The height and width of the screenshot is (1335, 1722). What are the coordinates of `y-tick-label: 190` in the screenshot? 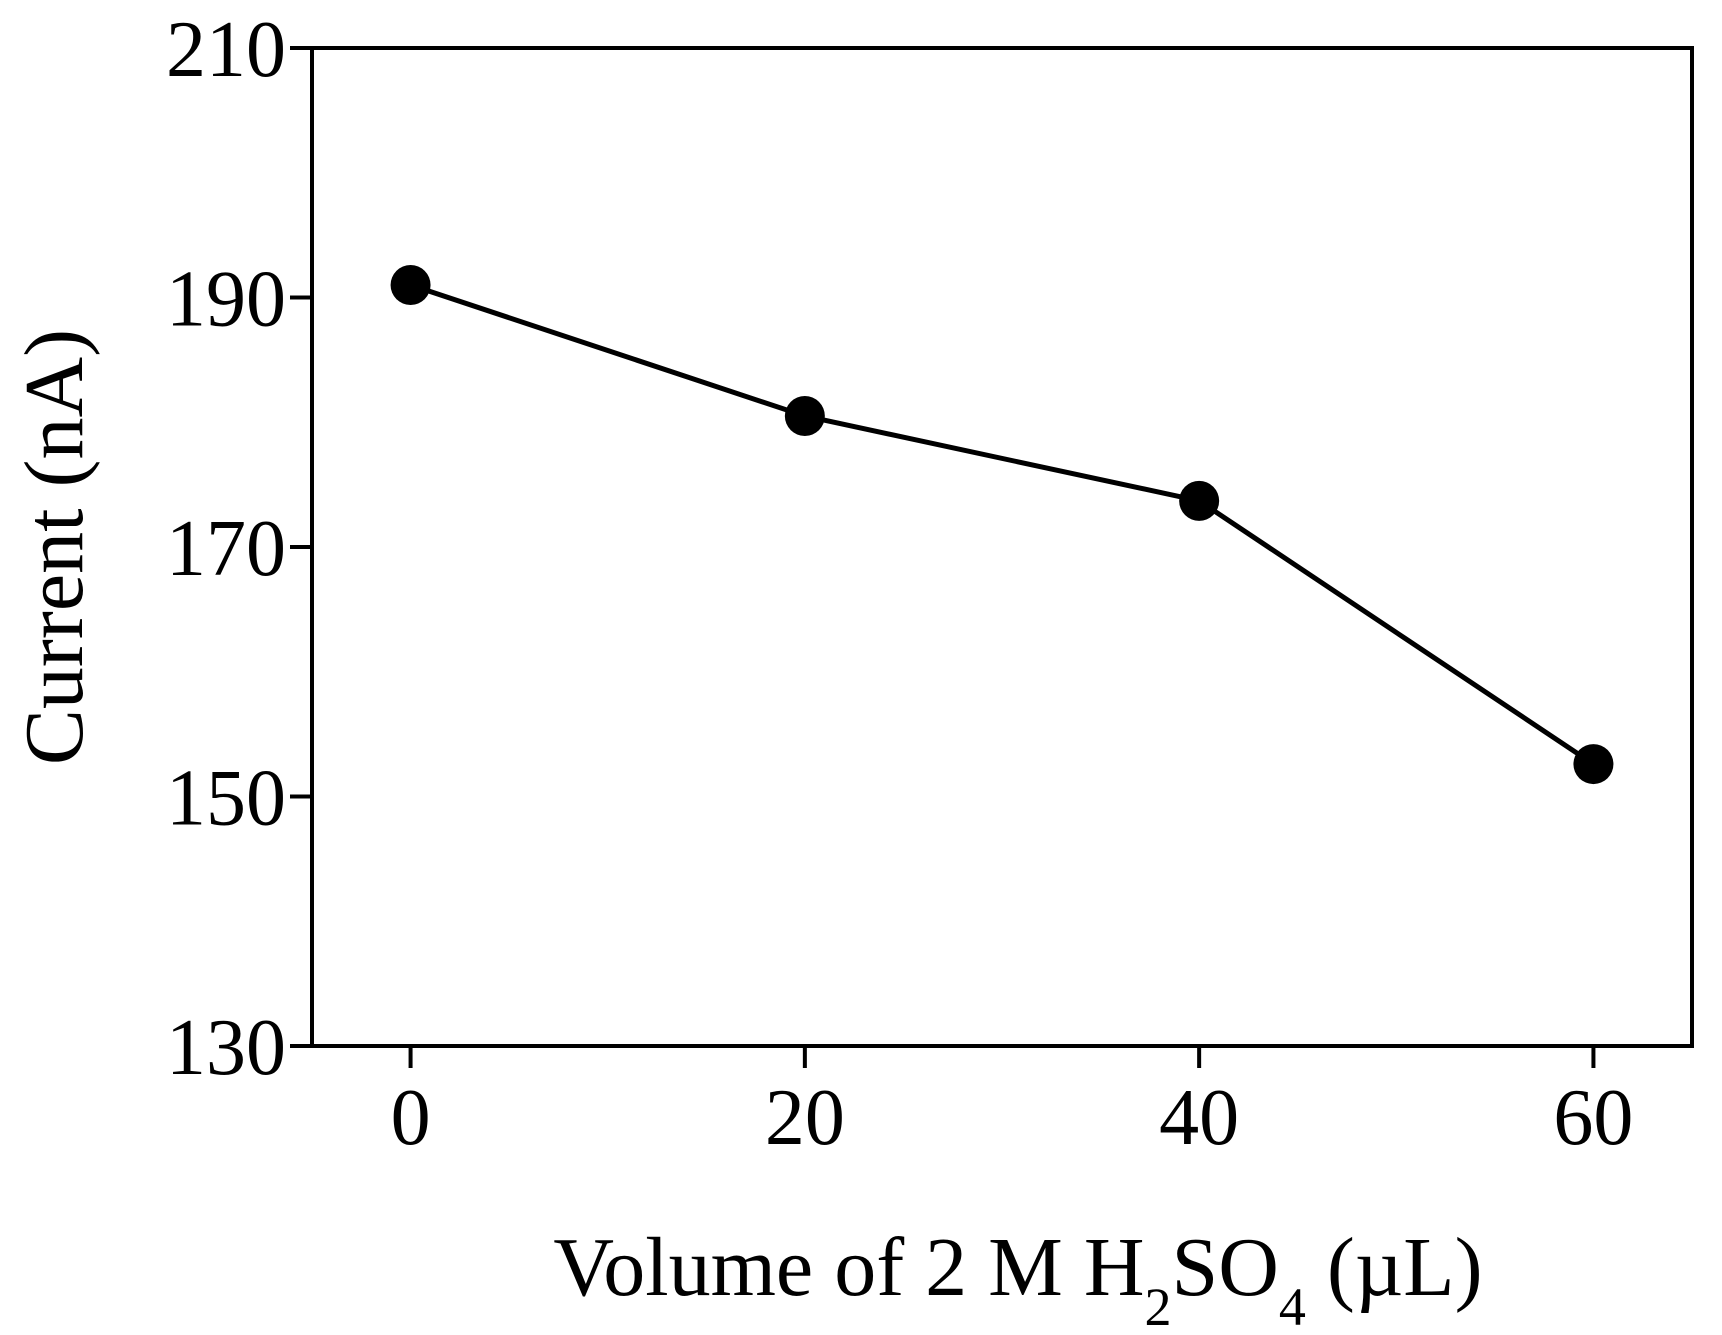 It's located at (226, 300).